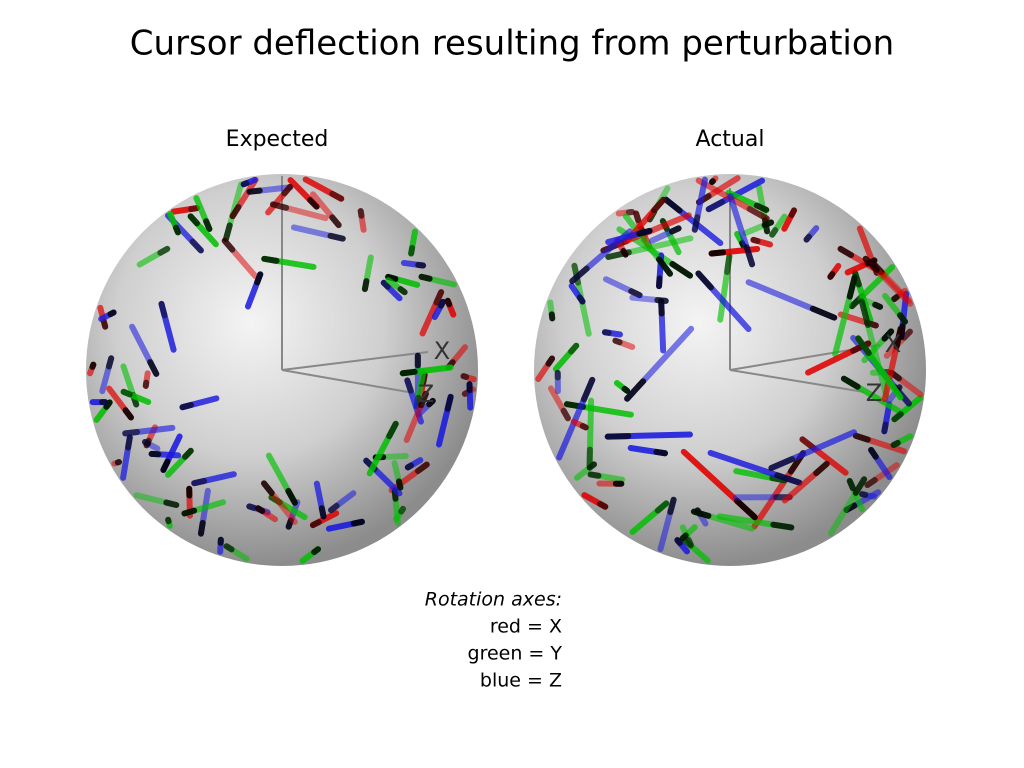 This screenshot has height=768, width=1024. I want to click on axis-label: Z, so click(426, 394).